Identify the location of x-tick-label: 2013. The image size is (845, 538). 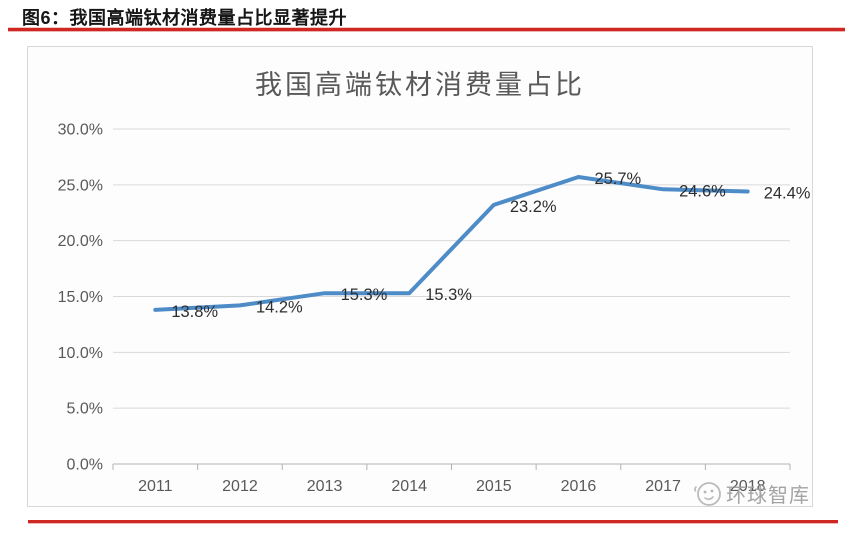
(325, 486).